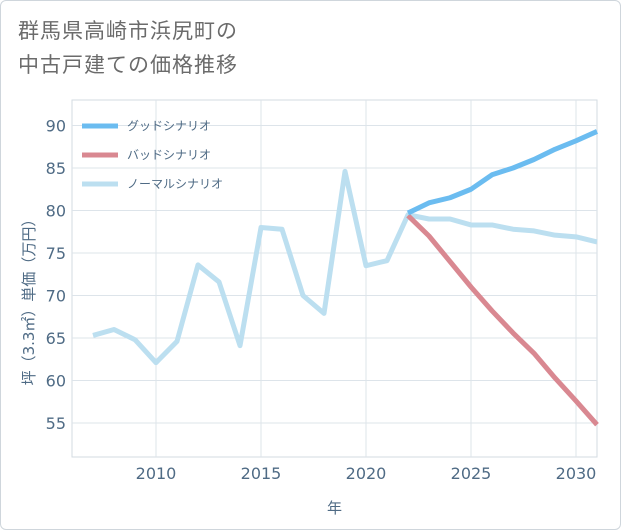 The height and width of the screenshot is (530, 621). What do you see at coordinates (56, 296) in the screenshot?
I see `y-tick-label: 70` at bounding box center [56, 296].